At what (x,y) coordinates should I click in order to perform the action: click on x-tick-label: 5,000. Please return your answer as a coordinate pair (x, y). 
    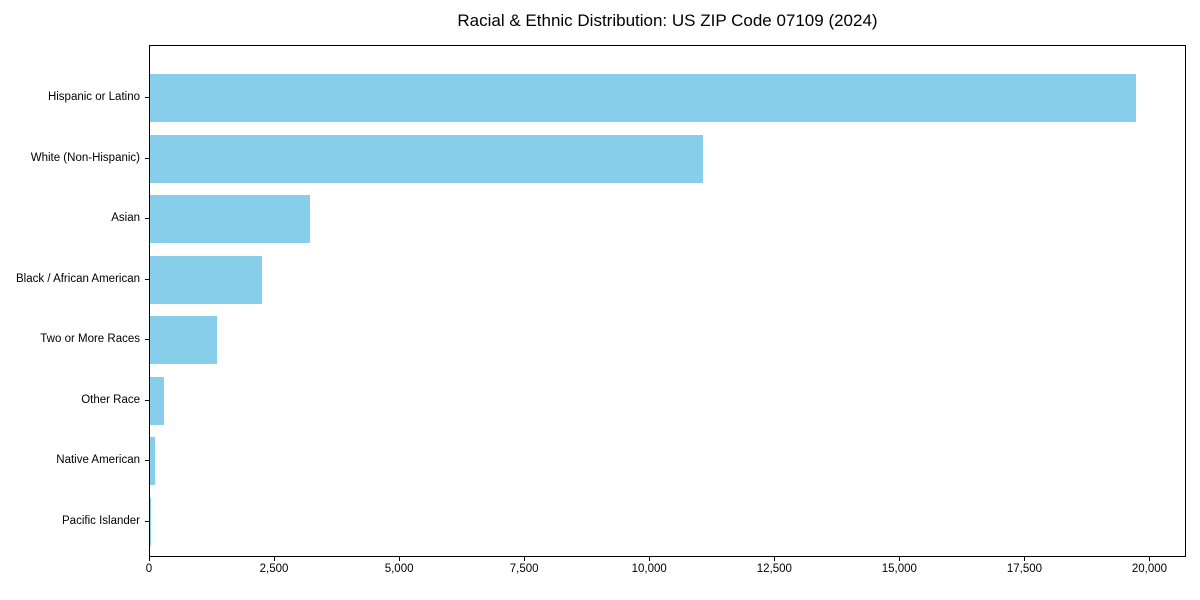
    Looking at the image, I should click on (399, 569).